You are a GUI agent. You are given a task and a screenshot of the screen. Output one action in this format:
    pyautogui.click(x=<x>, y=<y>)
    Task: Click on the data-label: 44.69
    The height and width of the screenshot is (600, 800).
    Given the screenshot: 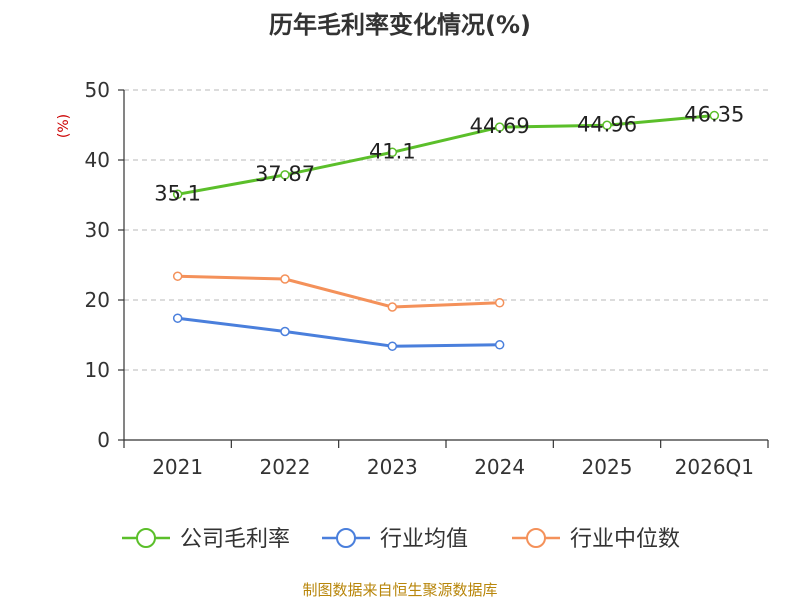 What is the action you would take?
    pyautogui.click(x=500, y=126)
    